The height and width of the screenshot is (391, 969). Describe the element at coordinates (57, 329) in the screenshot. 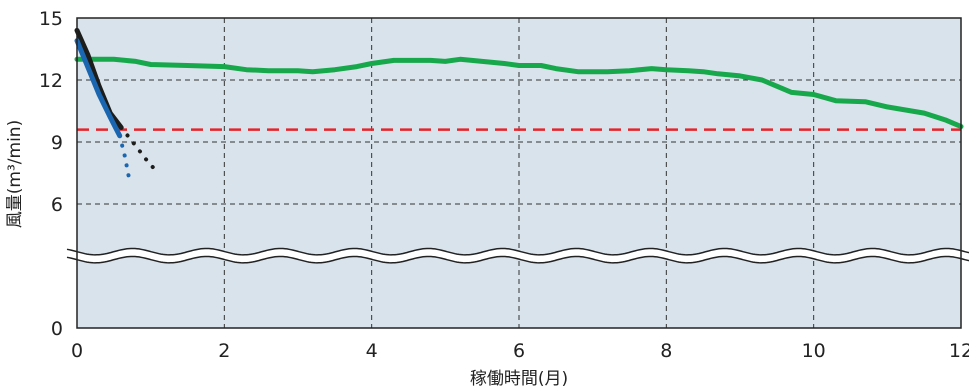

I see `y-tick-label-0: 0` at that location.